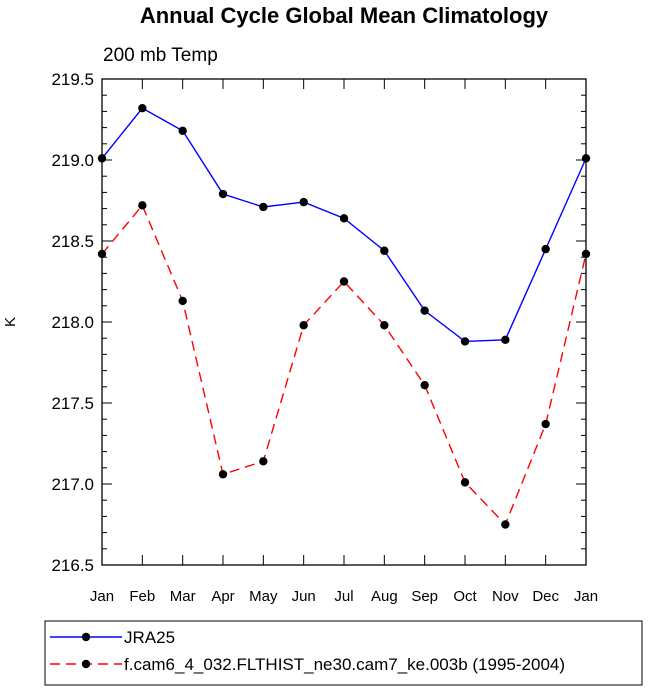 The width and height of the screenshot is (648, 691). I want to click on y-tick-label: 219.5, so click(72, 79).